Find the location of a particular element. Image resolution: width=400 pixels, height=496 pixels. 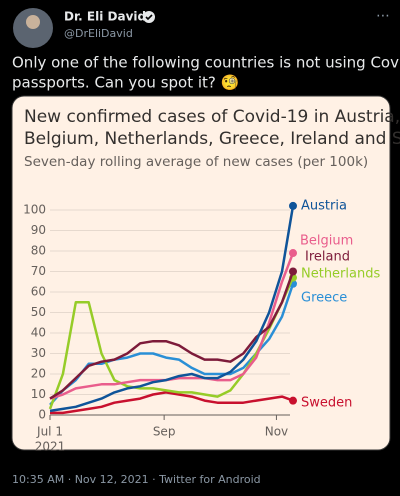

x-tick-year: 2021 is located at coordinates (50, 447).